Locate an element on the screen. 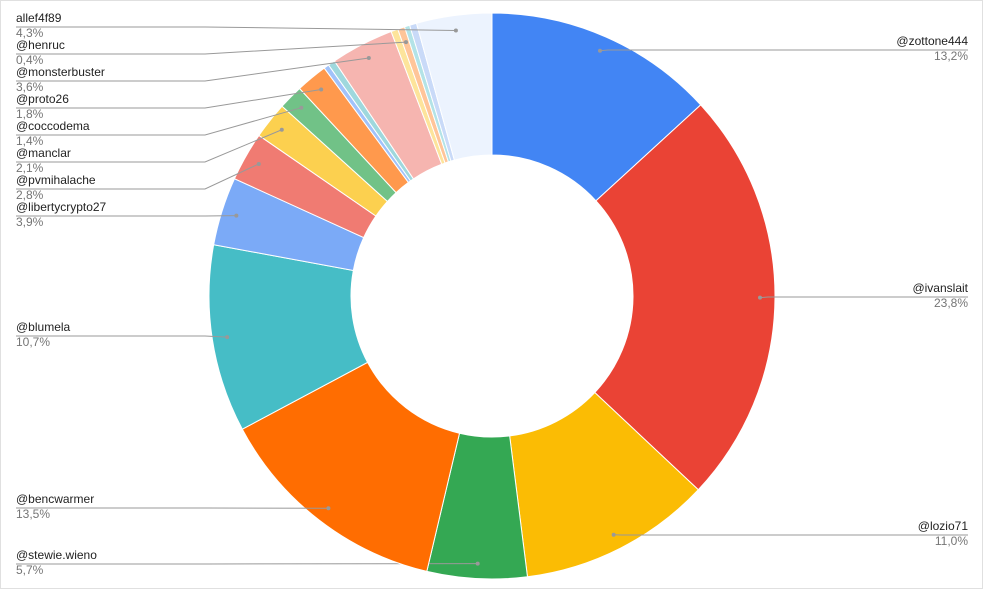 The width and height of the screenshot is (983, 589). slice-value: 13,2% is located at coordinates (951, 56).